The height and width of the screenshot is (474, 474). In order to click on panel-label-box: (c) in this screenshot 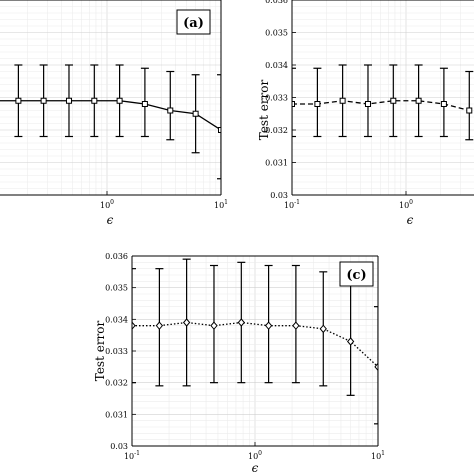, I will do `click(356, 274)`.